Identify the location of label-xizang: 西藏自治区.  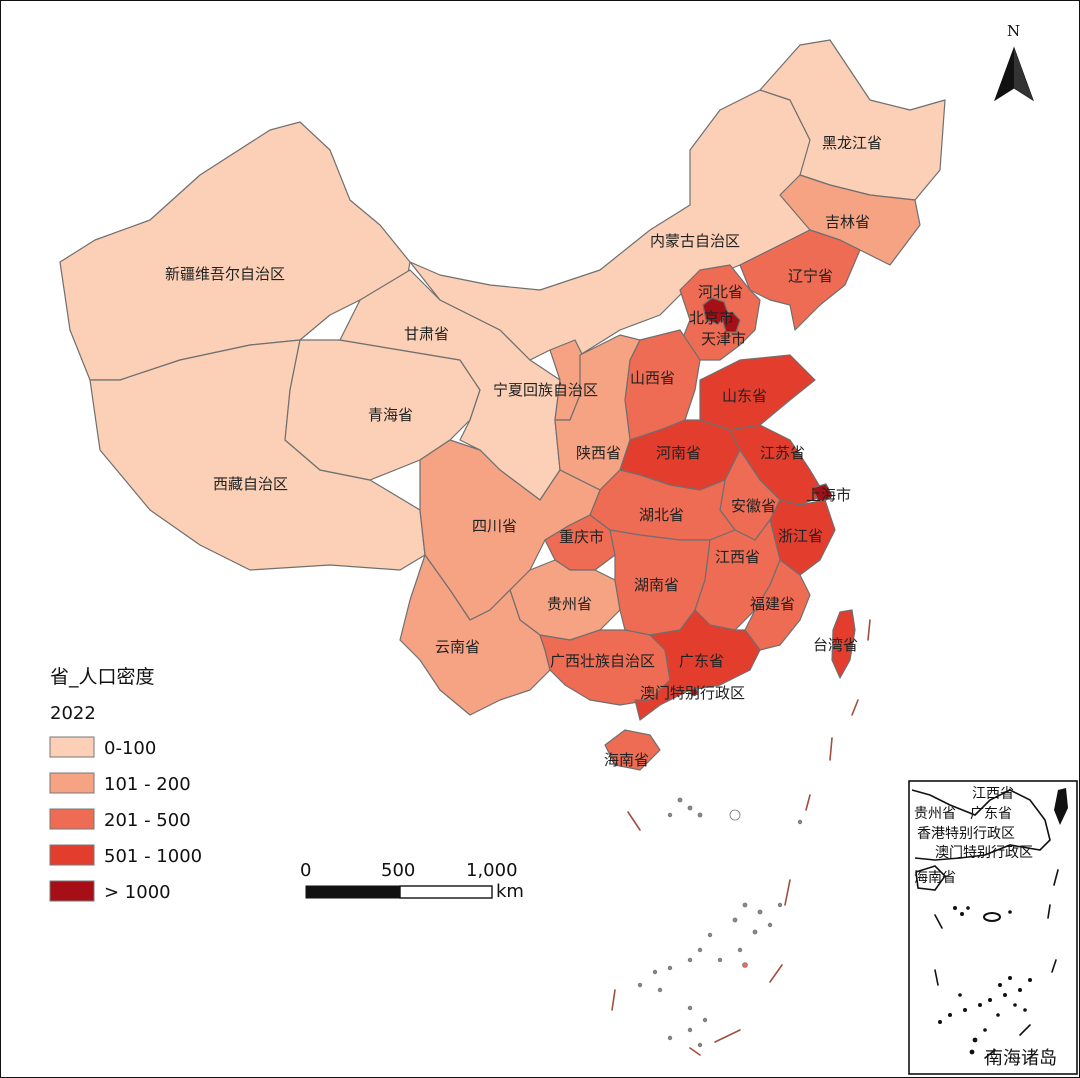
(250, 484).